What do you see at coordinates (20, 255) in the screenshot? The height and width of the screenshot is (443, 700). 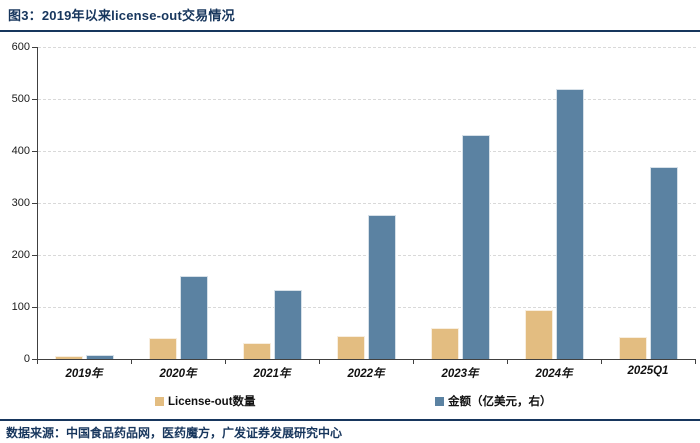 I see `y-axis-label: 200` at bounding box center [20, 255].